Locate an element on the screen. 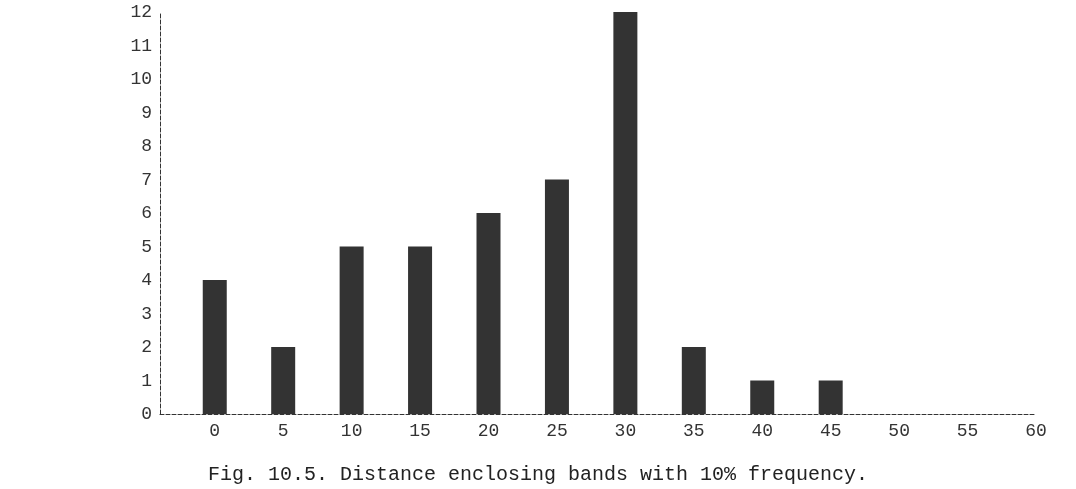 The width and height of the screenshot is (1076, 489). x-tick-label: 40 is located at coordinates (762, 431).